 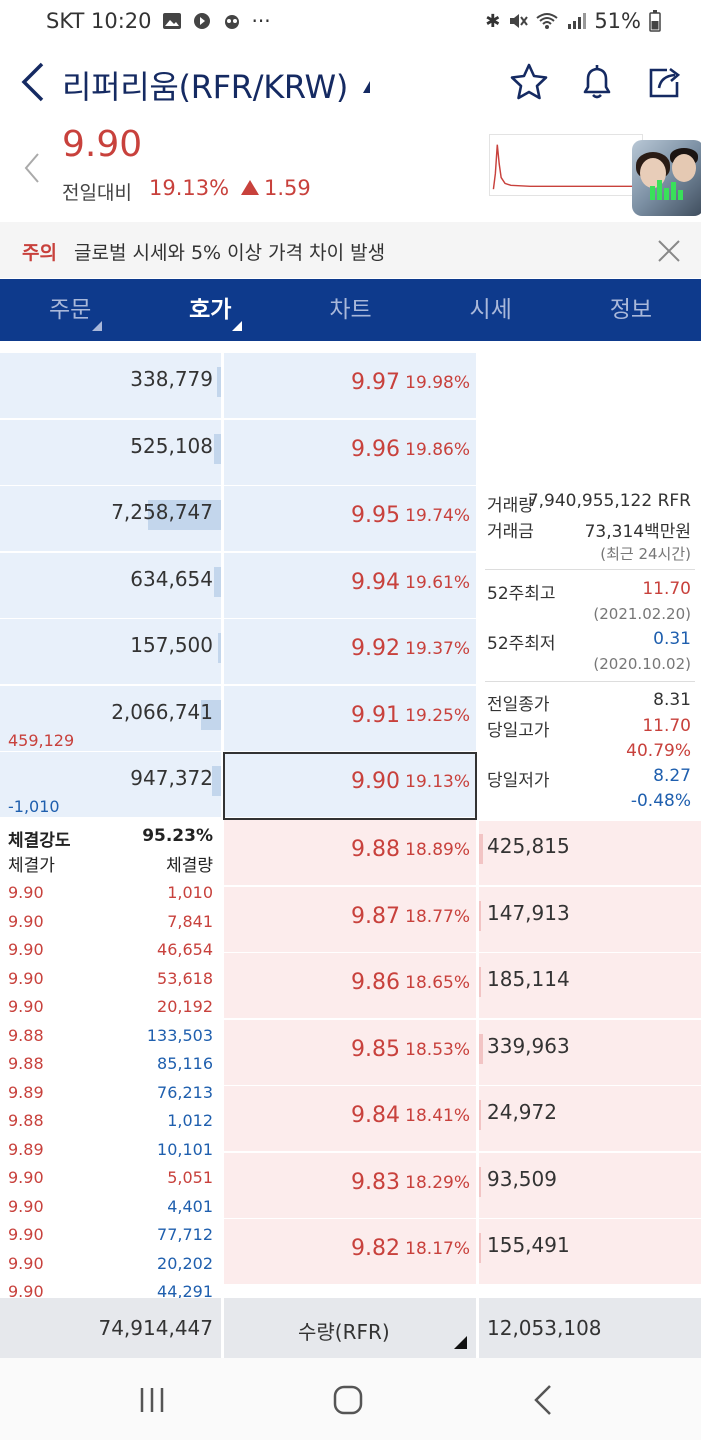 I want to click on ask-qty-cell: 947,372 -1,010, so click(x=110, y=784).